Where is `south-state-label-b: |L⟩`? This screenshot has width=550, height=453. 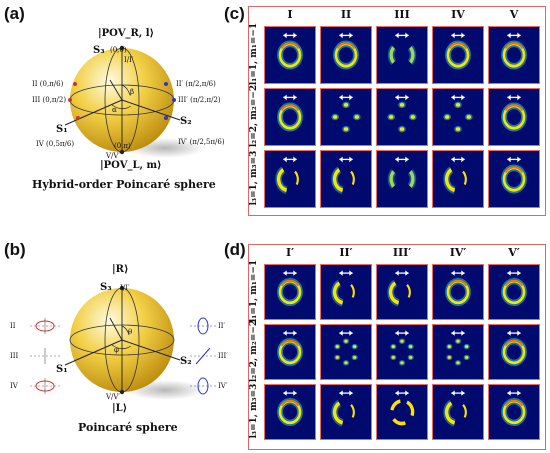
south-state-label-b: |L⟩ is located at coordinates (120, 408).